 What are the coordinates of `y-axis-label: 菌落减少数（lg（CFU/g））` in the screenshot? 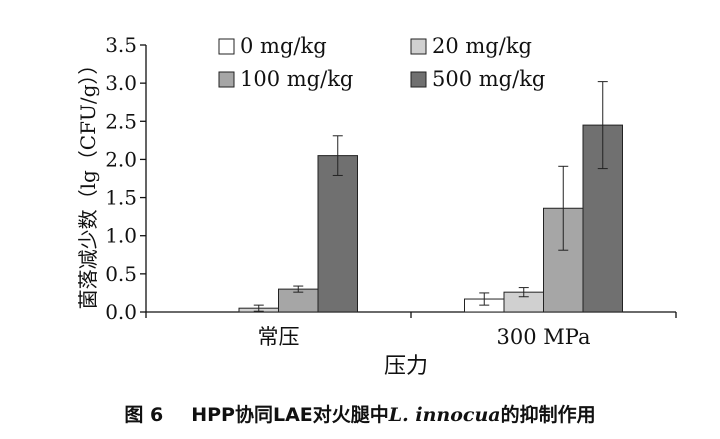 It's located at (88, 182).